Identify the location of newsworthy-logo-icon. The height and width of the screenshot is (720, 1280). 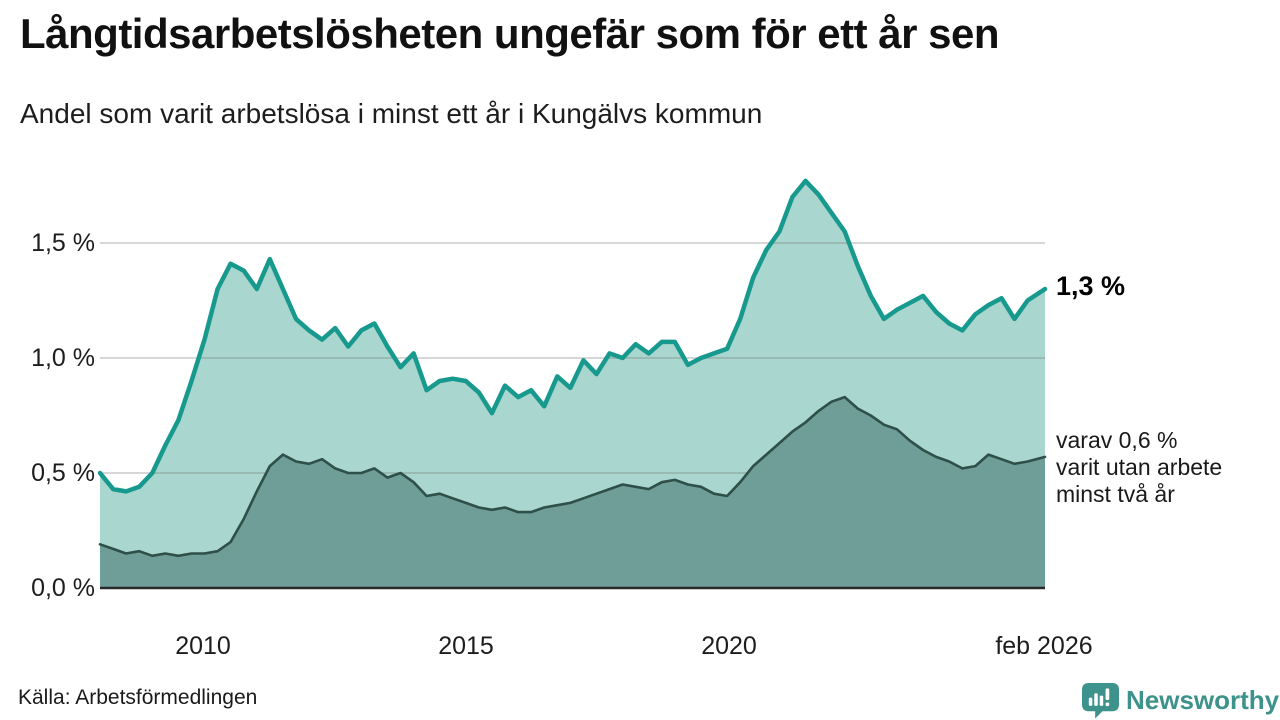
(1100, 701).